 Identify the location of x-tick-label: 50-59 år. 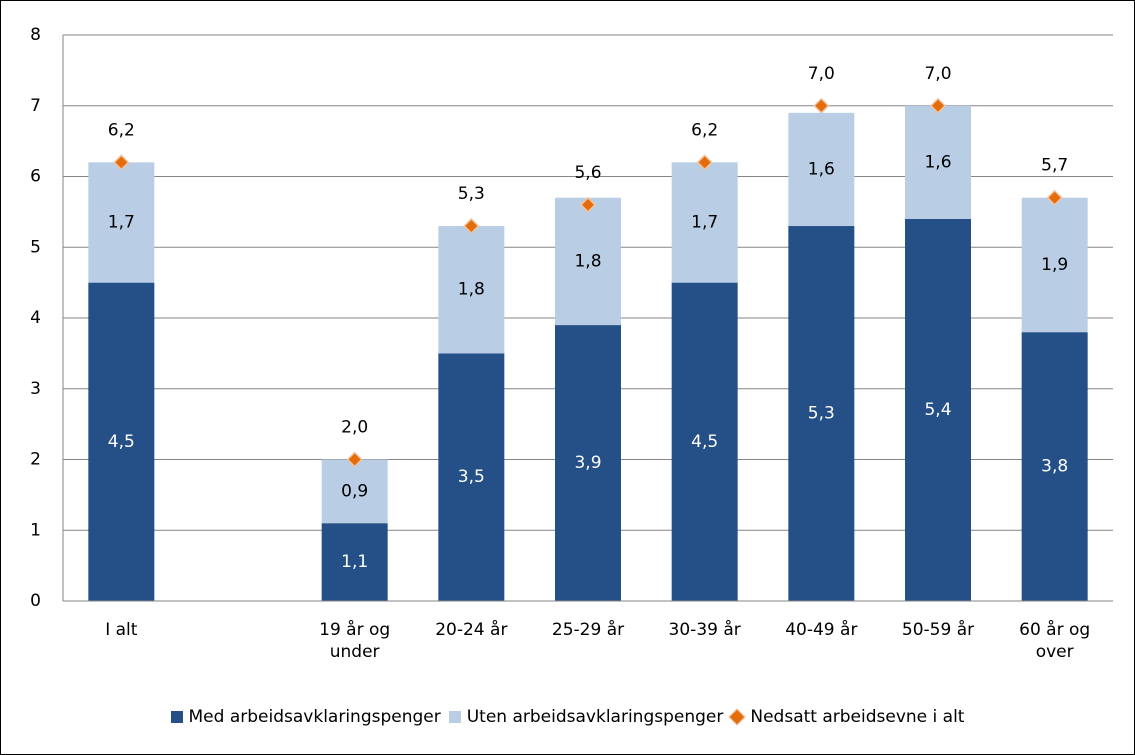
(938, 630).